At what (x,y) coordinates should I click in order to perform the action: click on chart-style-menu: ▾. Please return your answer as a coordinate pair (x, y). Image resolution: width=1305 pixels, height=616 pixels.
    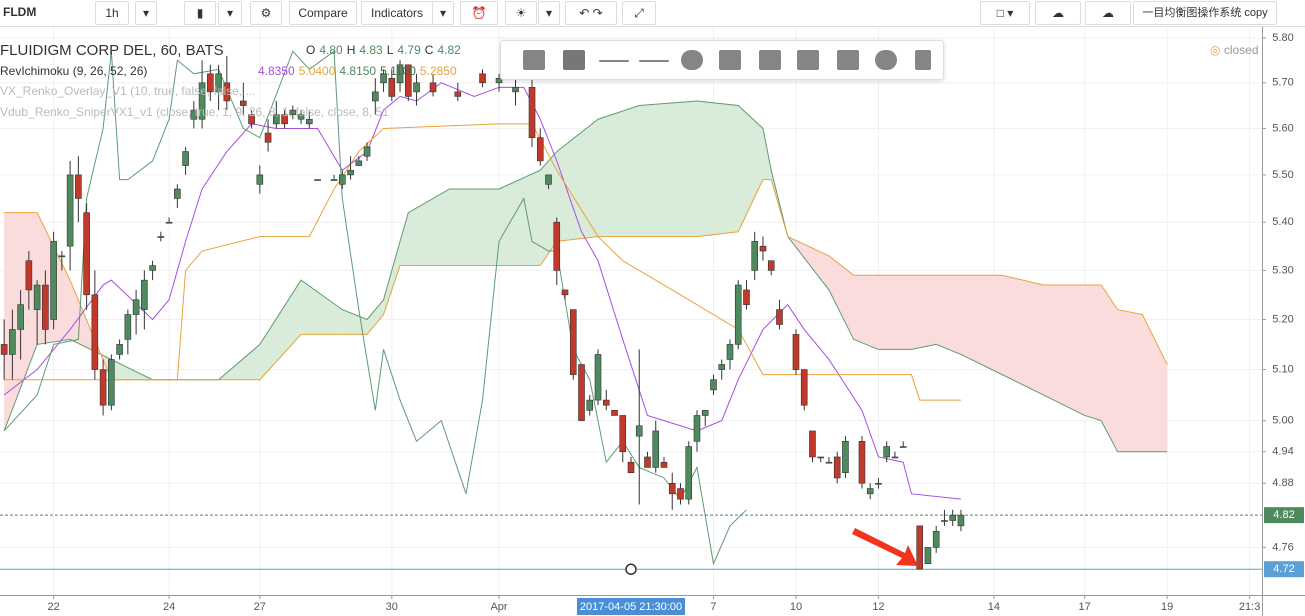
    Looking at the image, I should click on (230, 13).